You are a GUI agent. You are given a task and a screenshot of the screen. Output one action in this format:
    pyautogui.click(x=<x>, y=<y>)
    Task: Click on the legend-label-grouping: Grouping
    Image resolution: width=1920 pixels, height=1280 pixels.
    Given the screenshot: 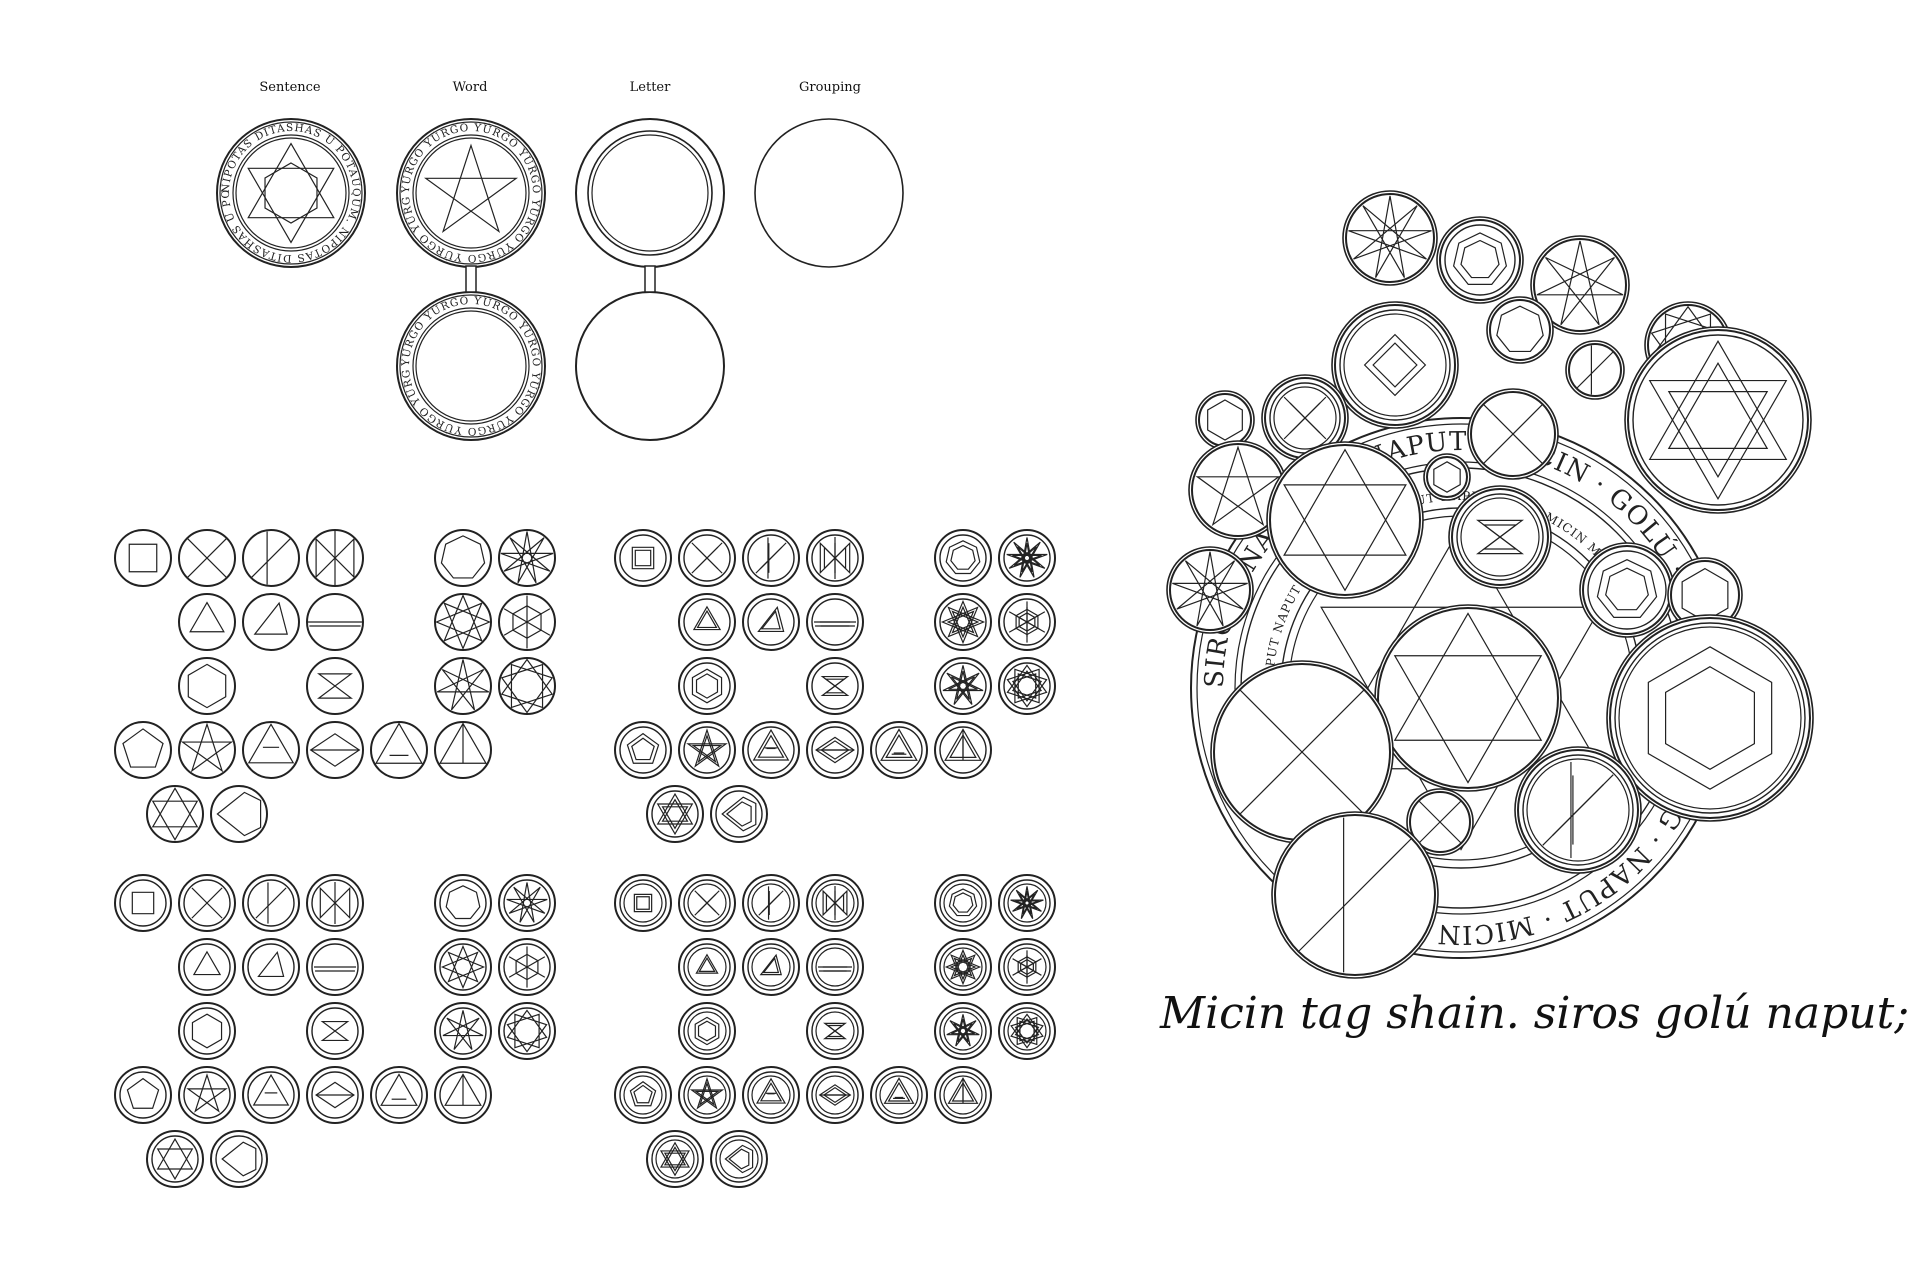 What is the action you would take?
    pyautogui.click(x=830, y=87)
    